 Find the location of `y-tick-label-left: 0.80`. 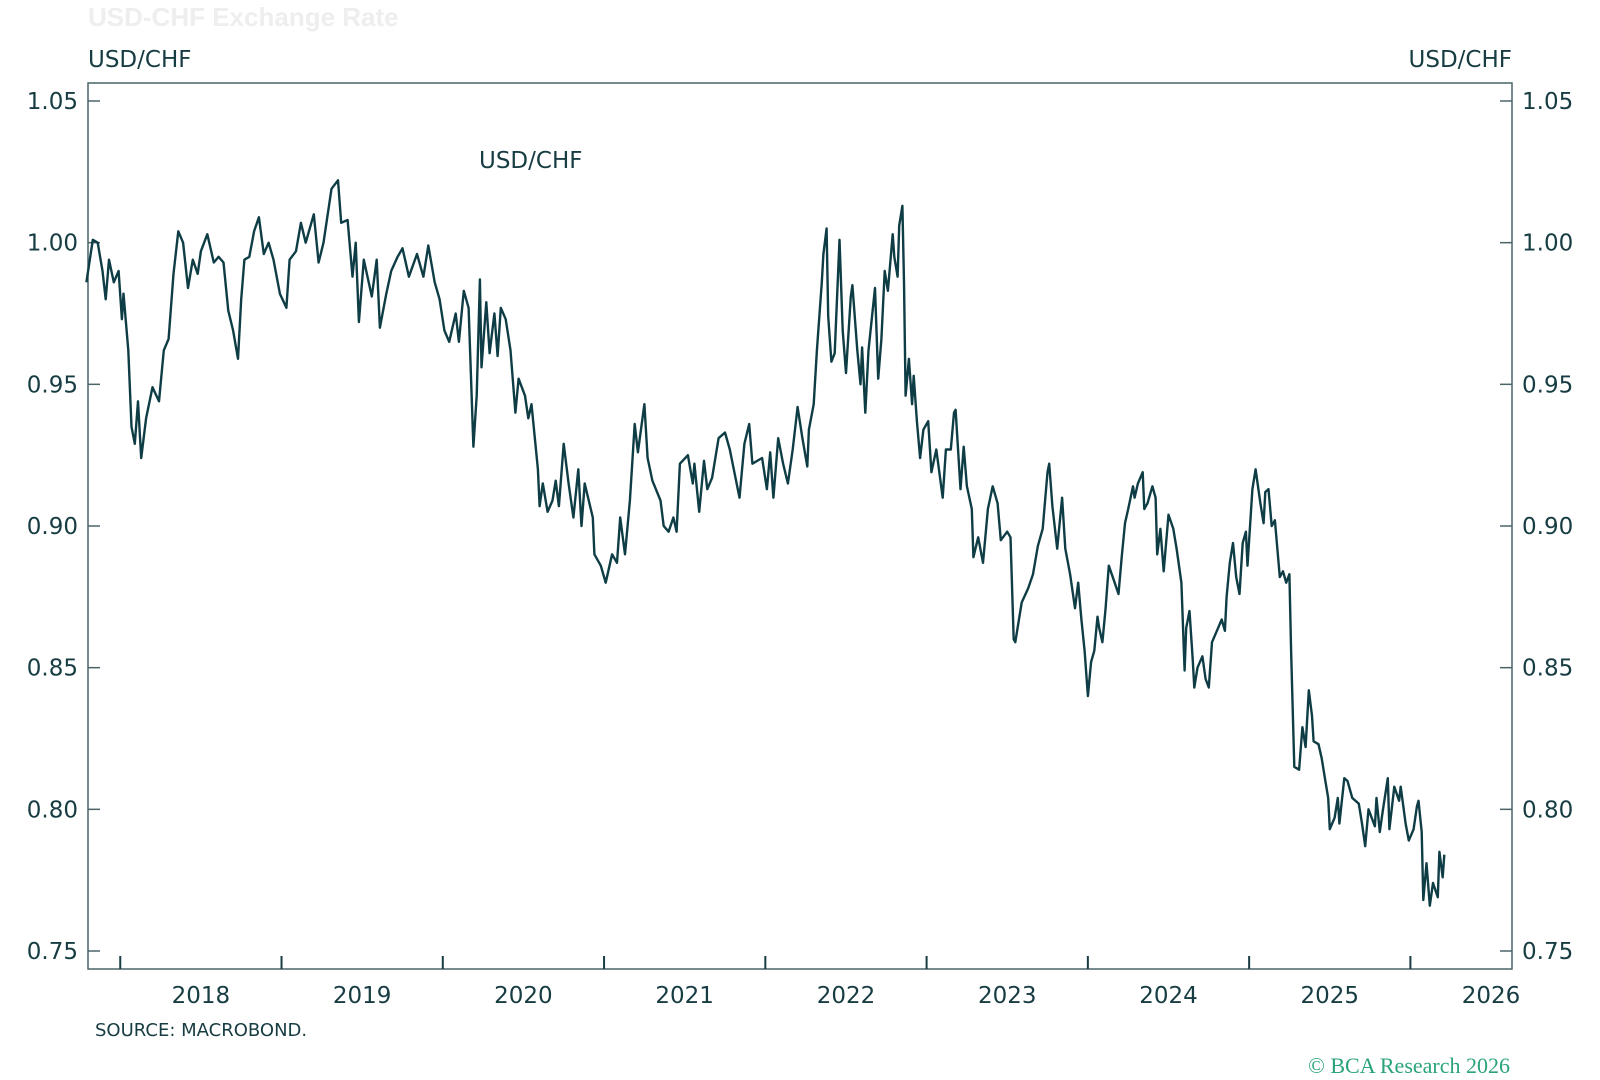

y-tick-label-left: 0.80 is located at coordinates (52, 810).